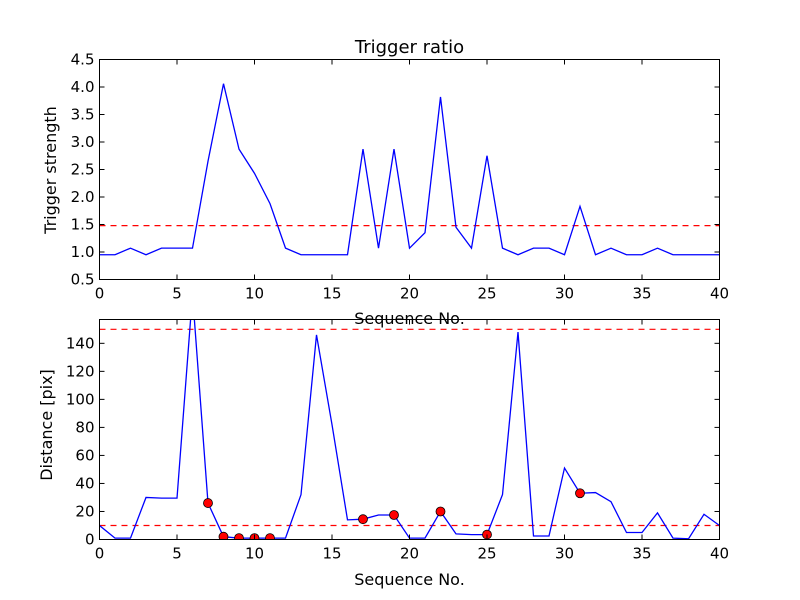 The width and height of the screenshot is (800, 600). Describe the element at coordinates (83, 142) in the screenshot. I see `y-tick-label: 3.0` at that location.